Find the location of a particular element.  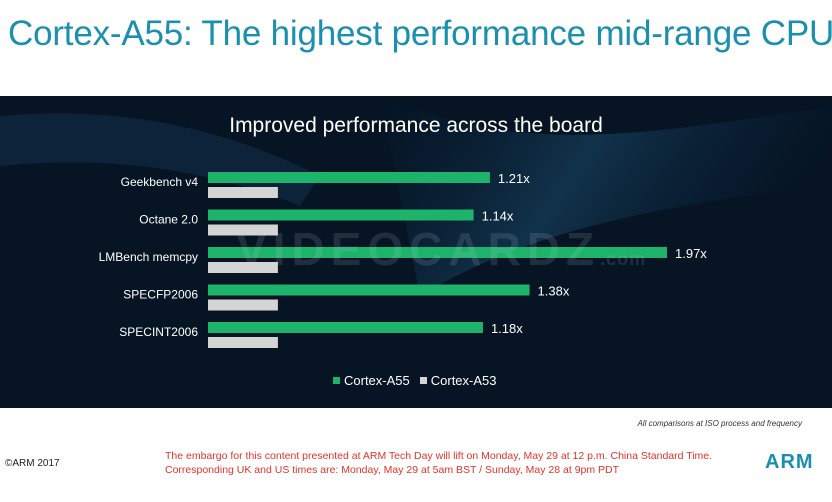

bar-a55-lmbench-memcpy is located at coordinates (438, 252).